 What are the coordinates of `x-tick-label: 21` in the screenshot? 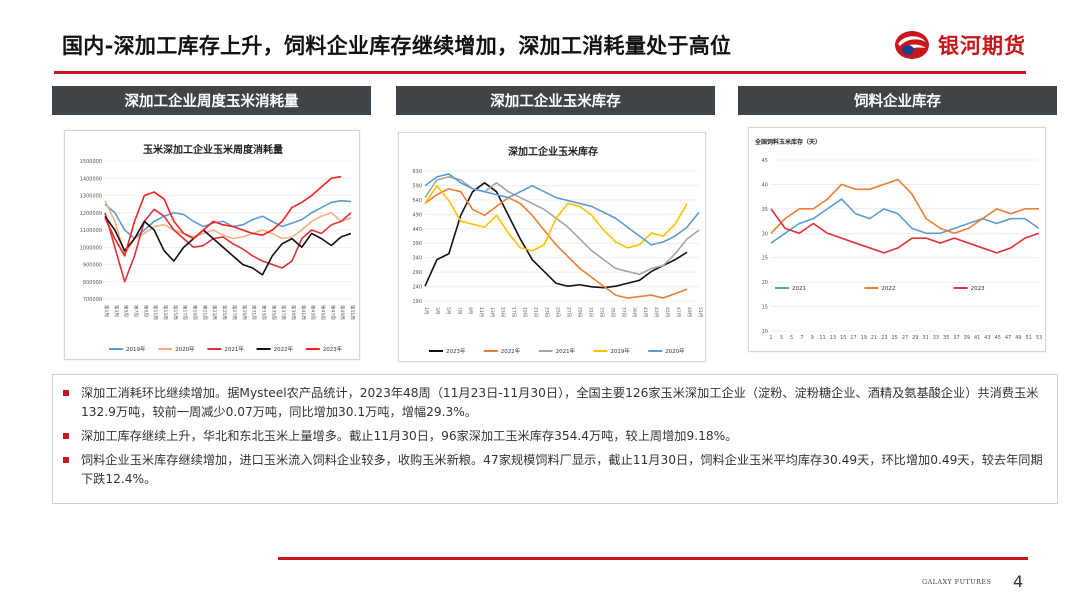 It's located at (874, 338).